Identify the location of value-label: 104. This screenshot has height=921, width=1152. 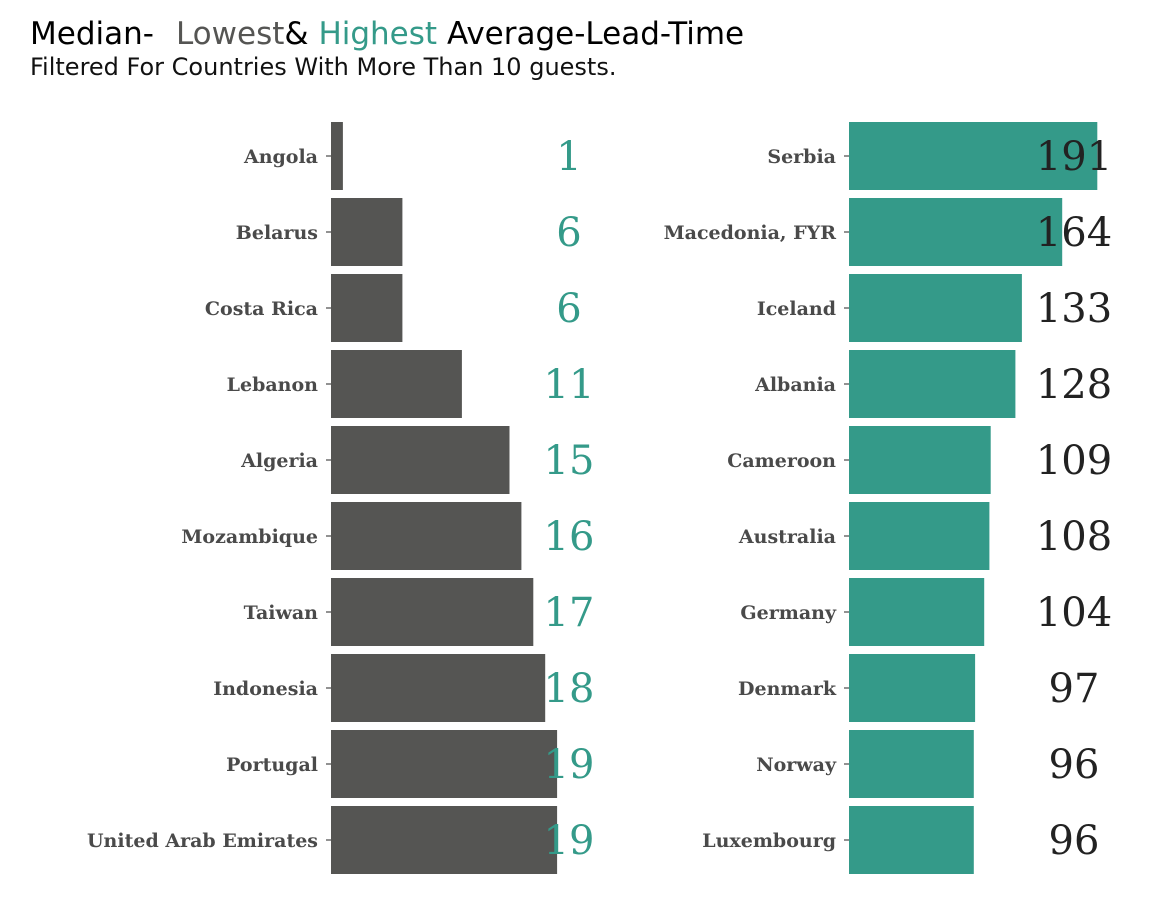
(1074, 613).